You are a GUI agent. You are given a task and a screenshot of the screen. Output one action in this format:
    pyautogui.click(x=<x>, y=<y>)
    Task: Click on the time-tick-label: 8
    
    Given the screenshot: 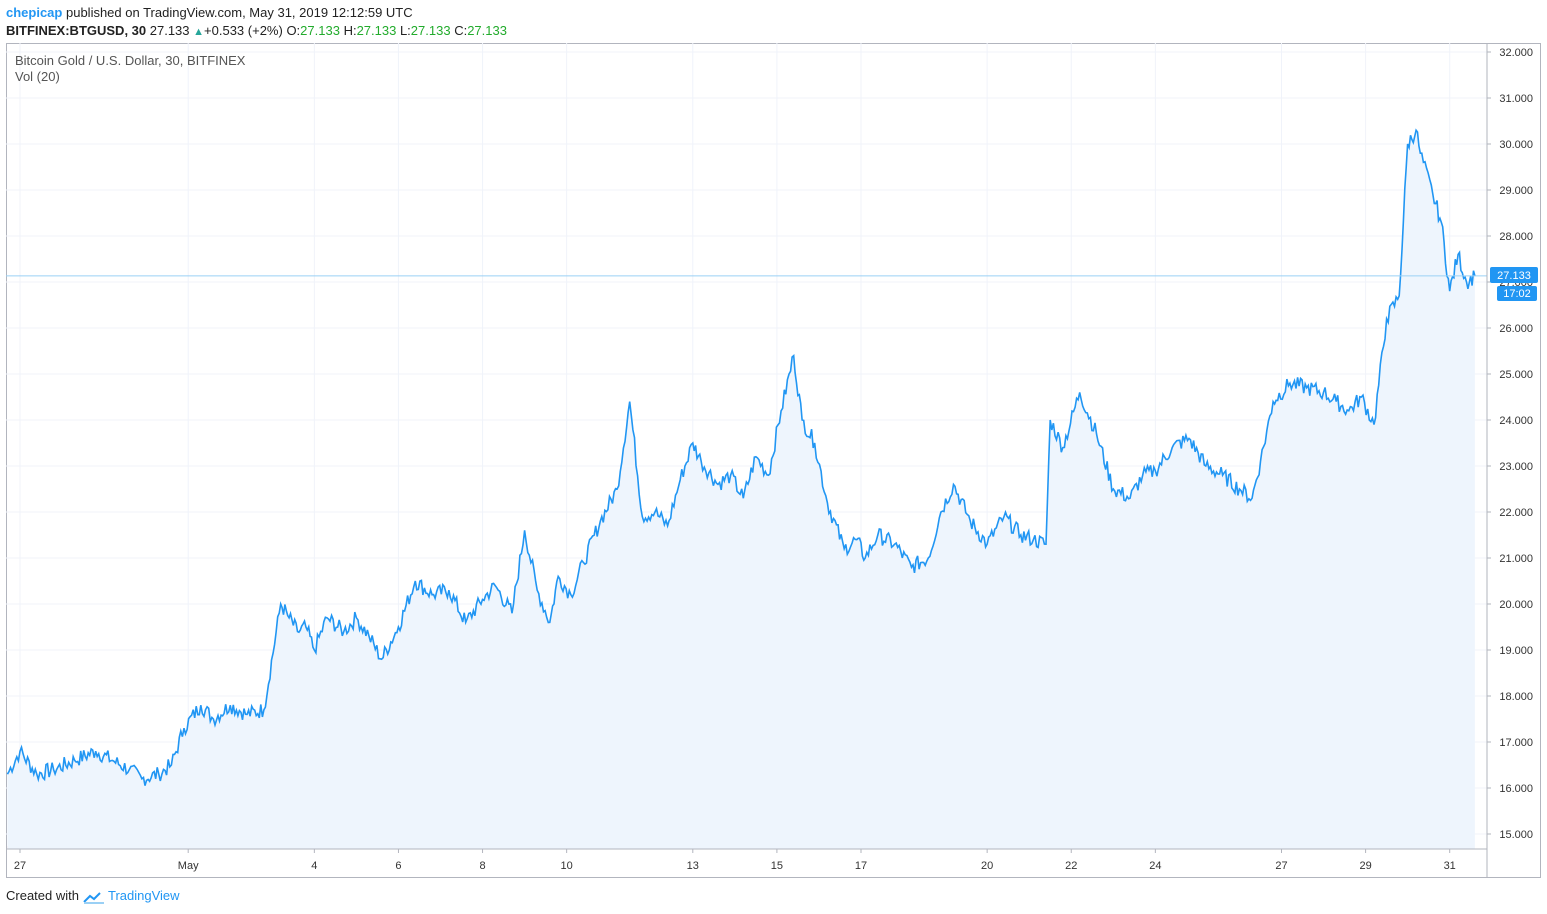 What is the action you would take?
    pyautogui.click(x=482, y=866)
    